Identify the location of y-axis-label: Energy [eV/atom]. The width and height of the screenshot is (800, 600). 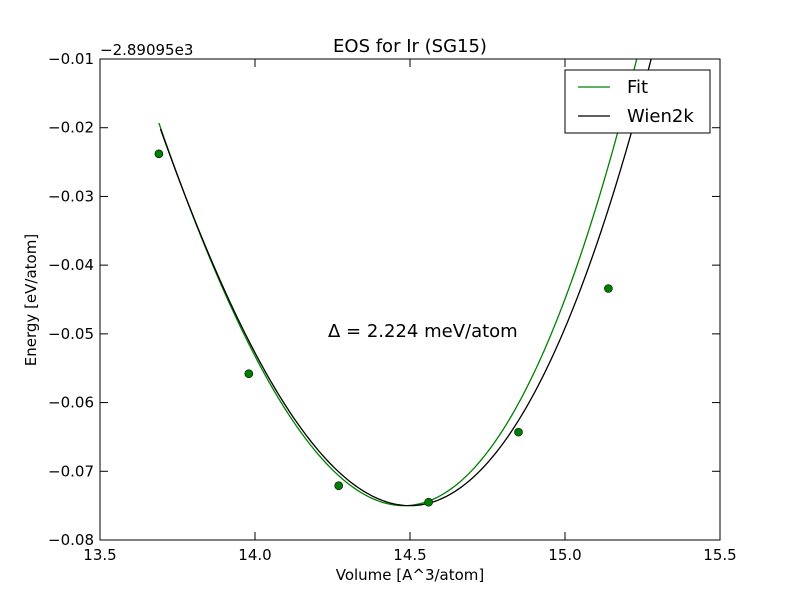
(31, 300).